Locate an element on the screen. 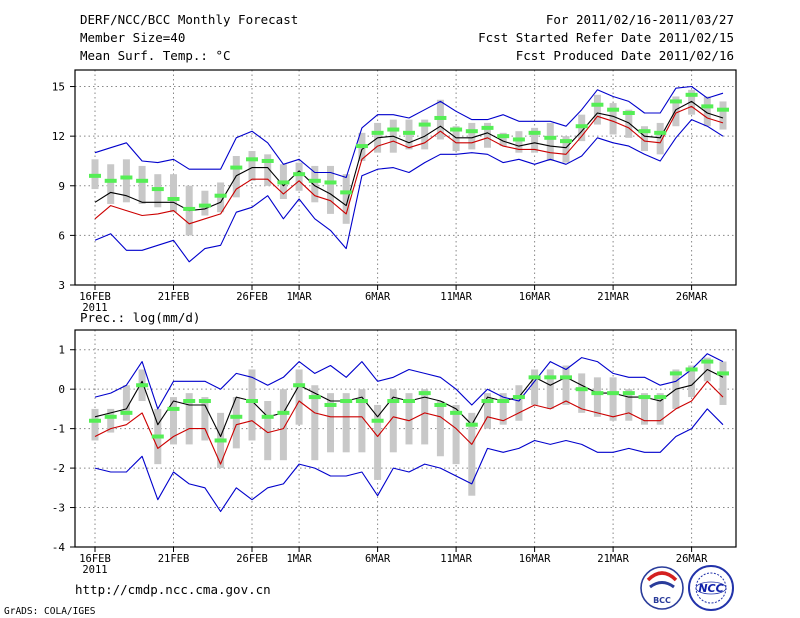  ncc-logo: NCC is located at coordinates (711, 588).